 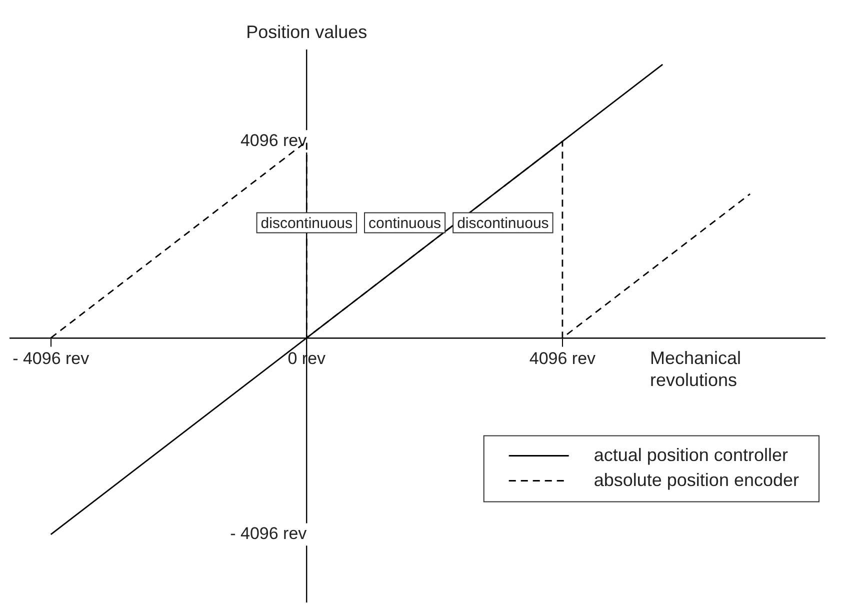 What do you see at coordinates (307, 32) in the screenshot?
I see `y-axis-title: Position values` at bounding box center [307, 32].